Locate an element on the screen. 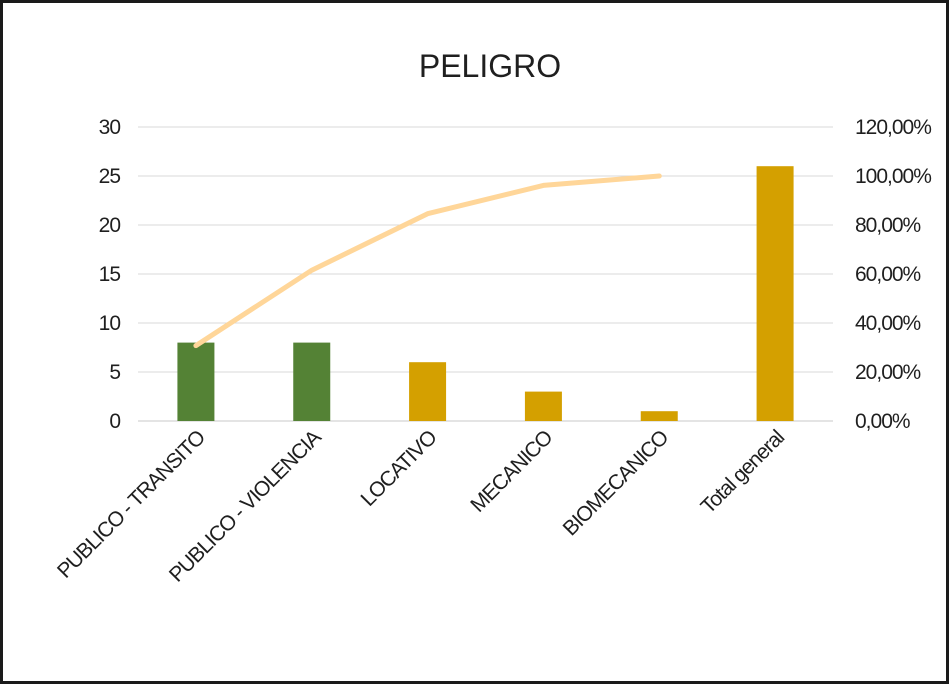 The height and width of the screenshot is (687, 949). y-tick-label: 30 is located at coordinates (110, 127).